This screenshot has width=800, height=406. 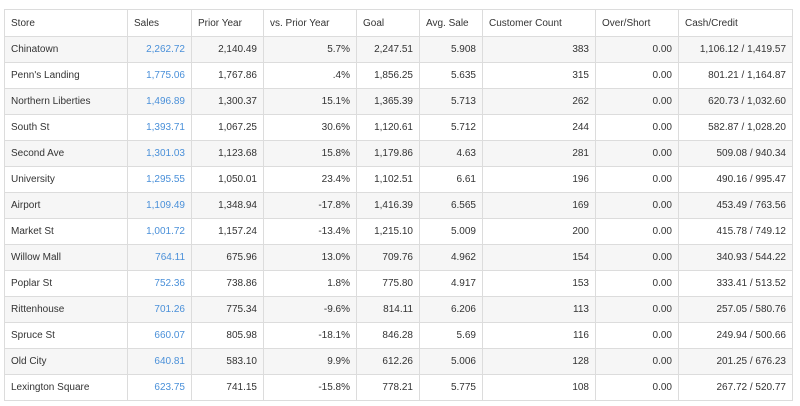 I want to click on cell-store: Second Ave, so click(x=66, y=153).